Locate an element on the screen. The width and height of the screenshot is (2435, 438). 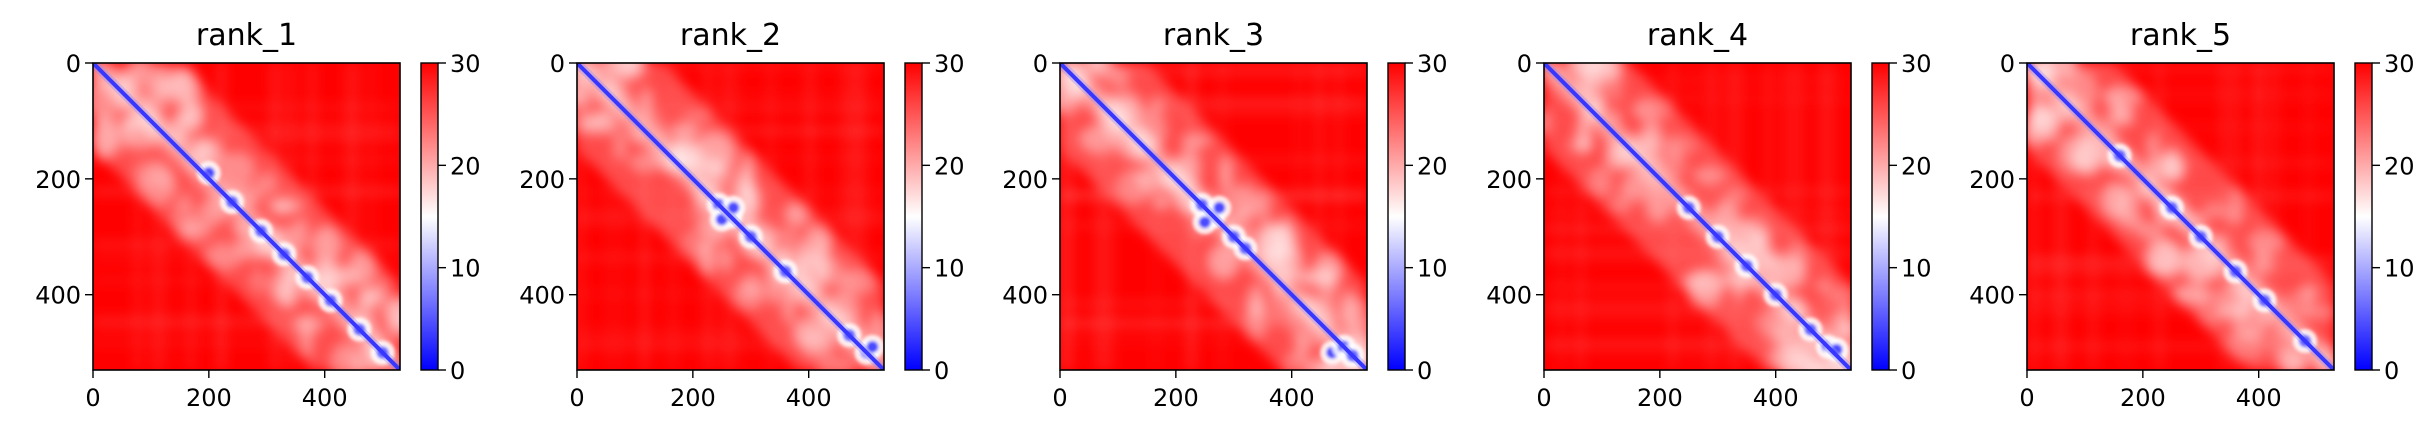
colorbar-gradient is located at coordinates (2363, 216).